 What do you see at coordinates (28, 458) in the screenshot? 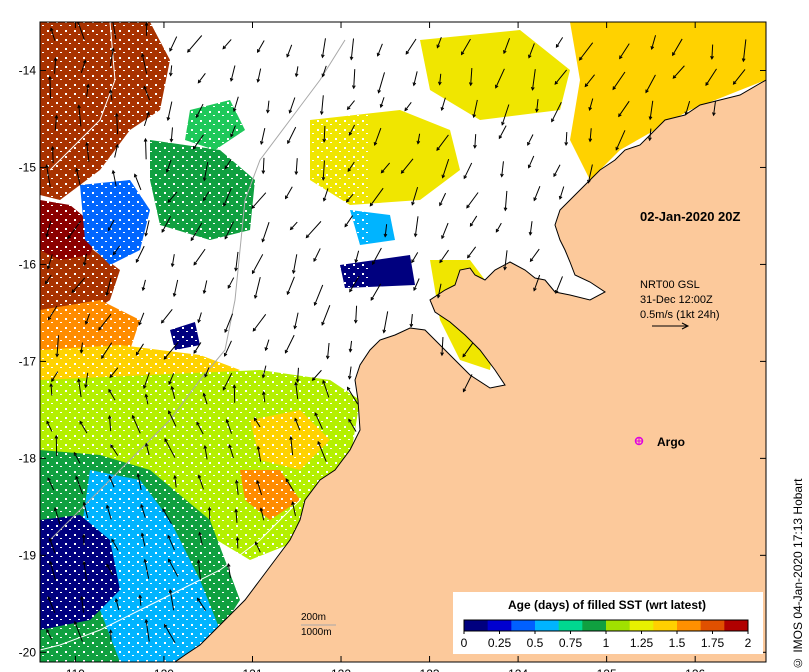
I see `lat-tick-label: -18` at bounding box center [28, 458].